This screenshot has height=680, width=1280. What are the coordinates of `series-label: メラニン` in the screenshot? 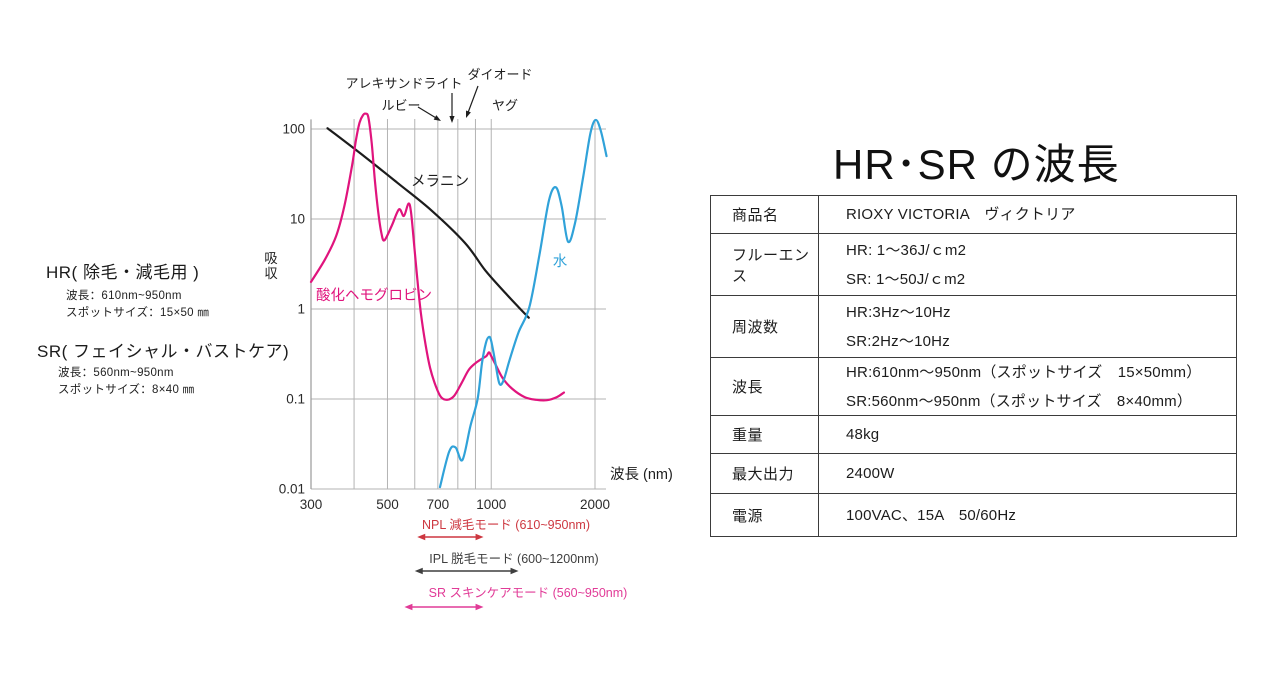 It's located at (440, 182).